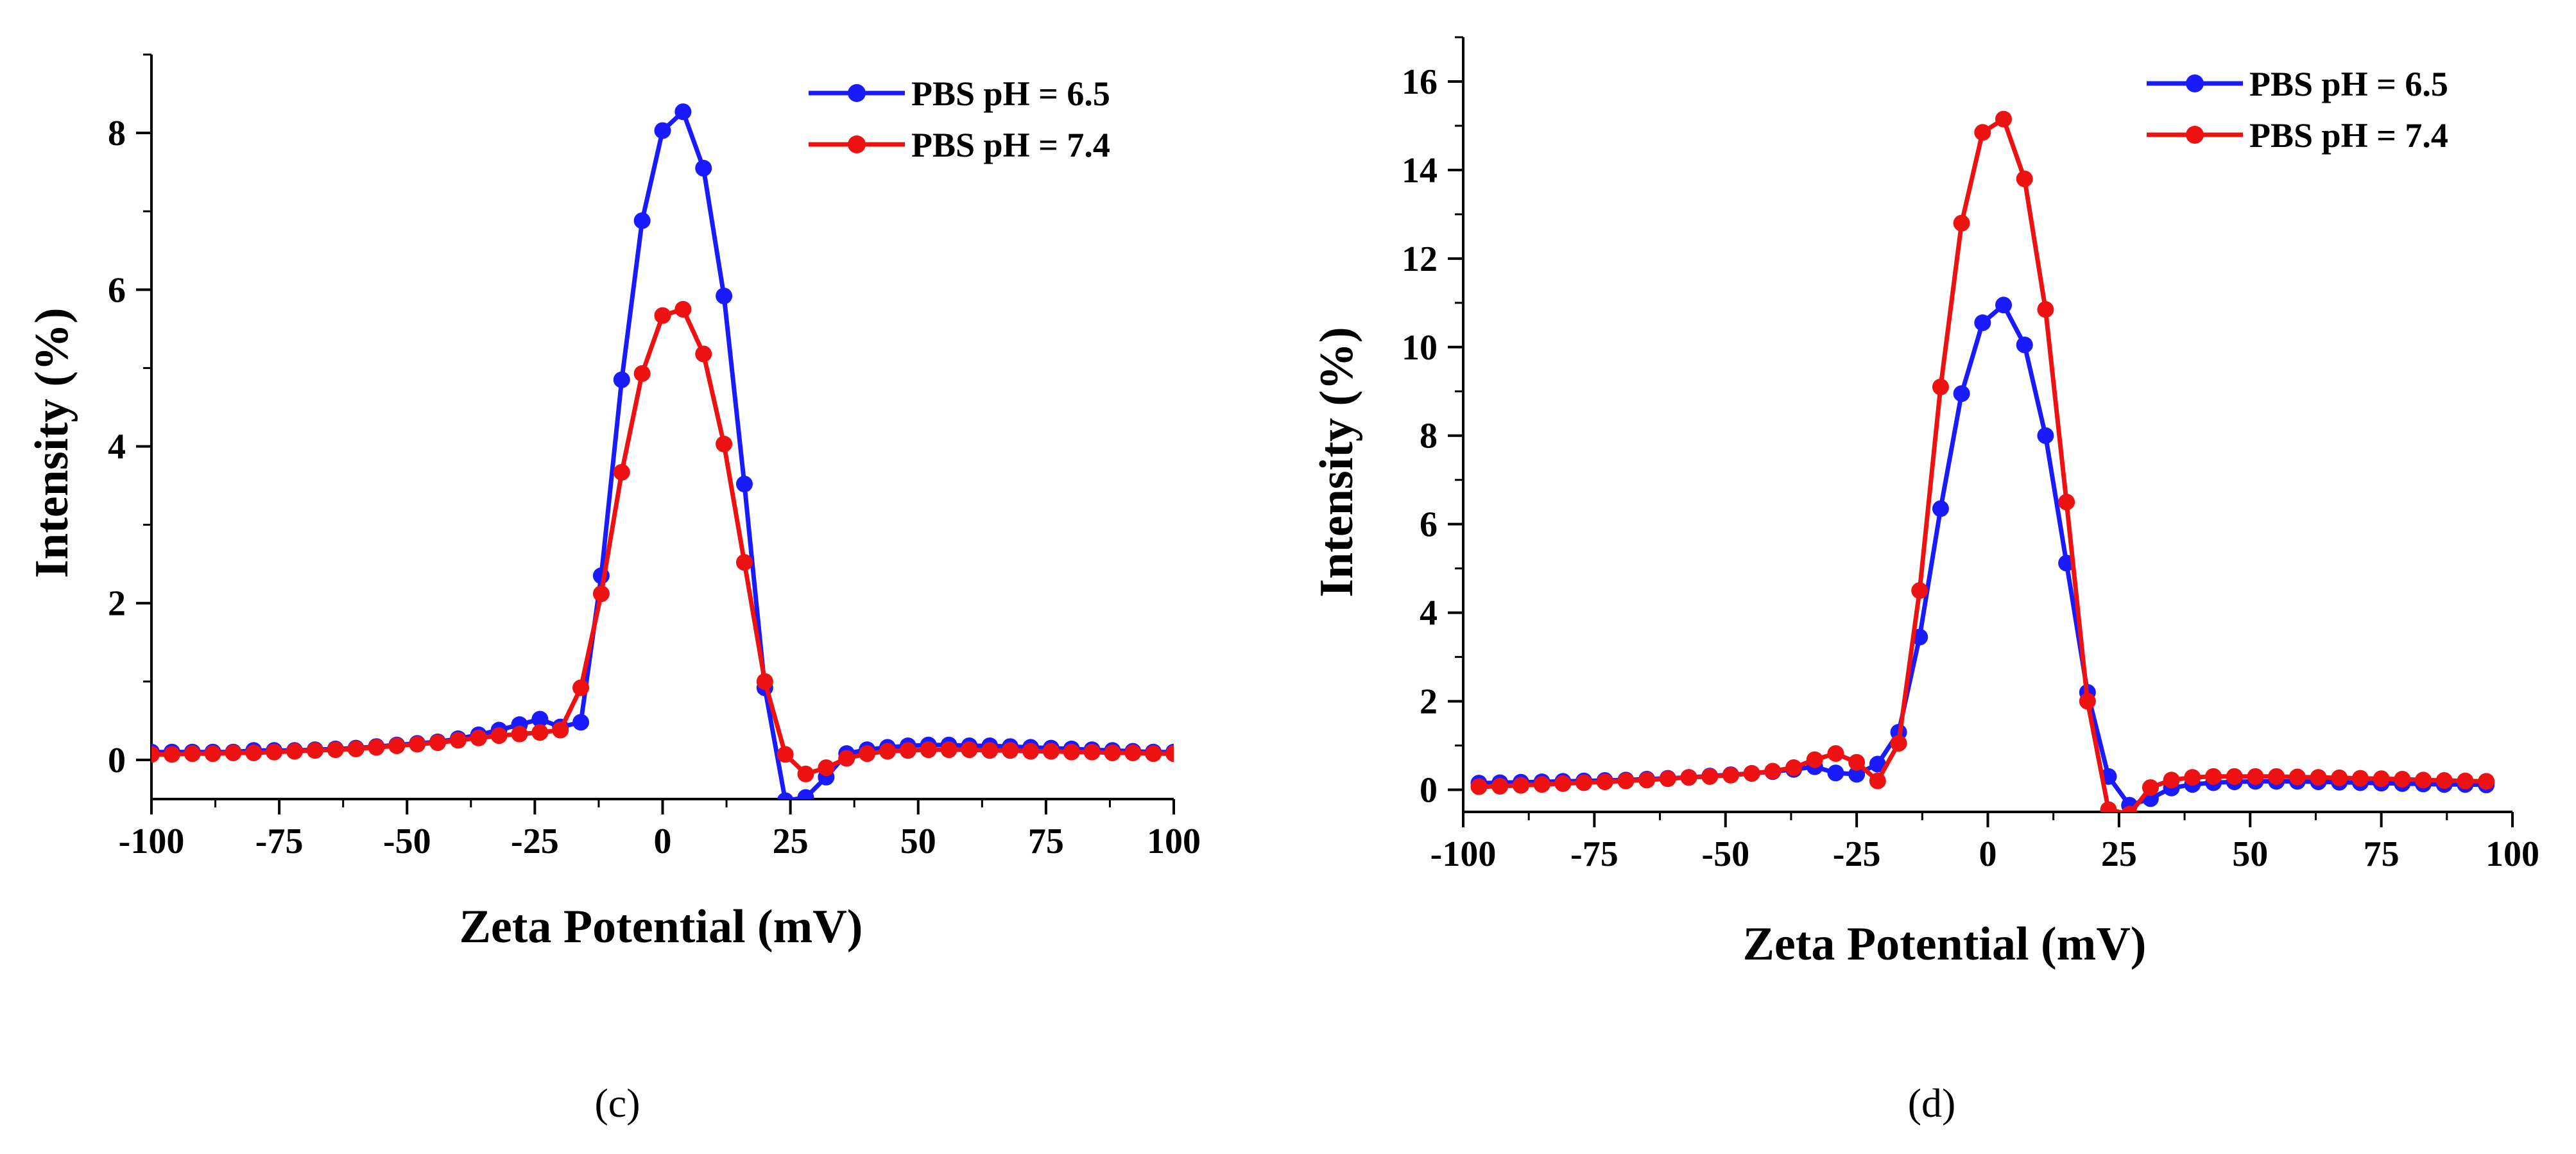 The image size is (2576, 1154). What do you see at coordinates (1463, 854) in the screenshot?
I see `chart-d-x-tick-label: -100` at bounding box center [1463, 854].